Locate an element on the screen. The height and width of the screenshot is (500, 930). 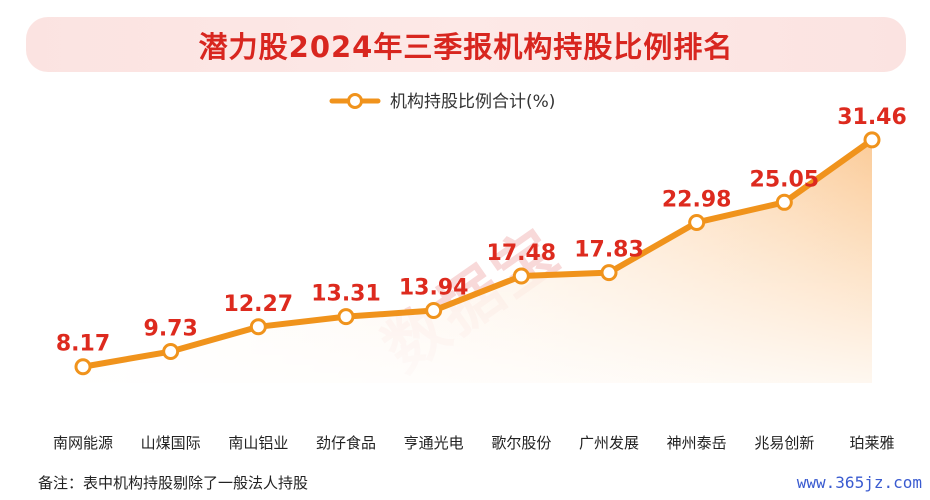
data-label: 12.27 is located at coordinates (259, 304).